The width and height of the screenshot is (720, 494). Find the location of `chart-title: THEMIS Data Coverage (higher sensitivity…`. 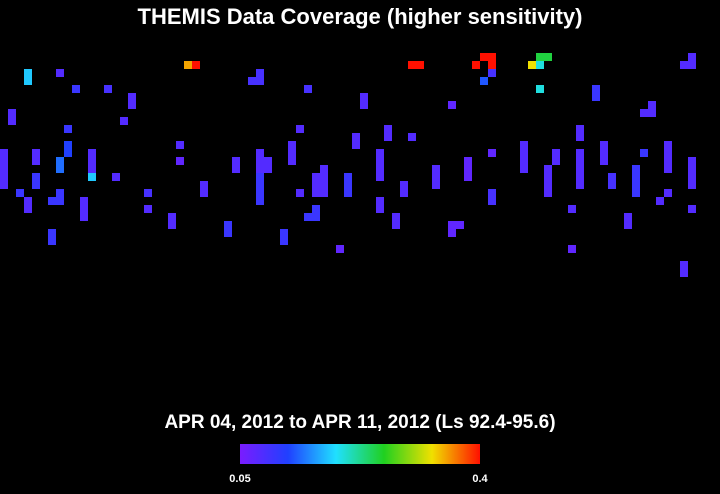

chart-title: THEMIS Data Coverage (higher sensitivity… is located at coordinates (360, 16).